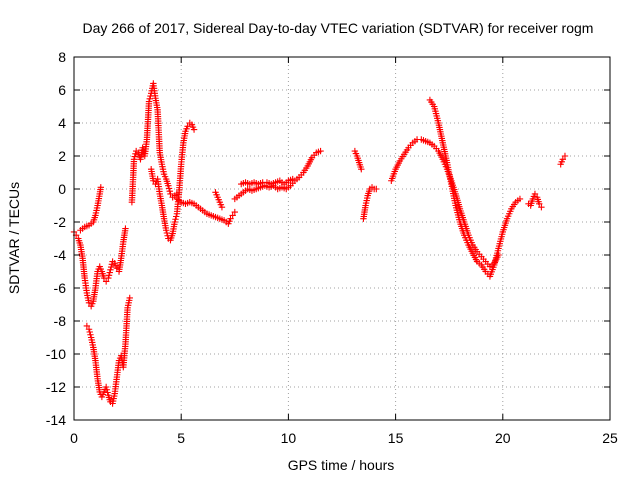 The image size is (640, 480). Describe the element at coordinates (62, 57) in the screenshot. I see `y-tick-label: 8` at that location.